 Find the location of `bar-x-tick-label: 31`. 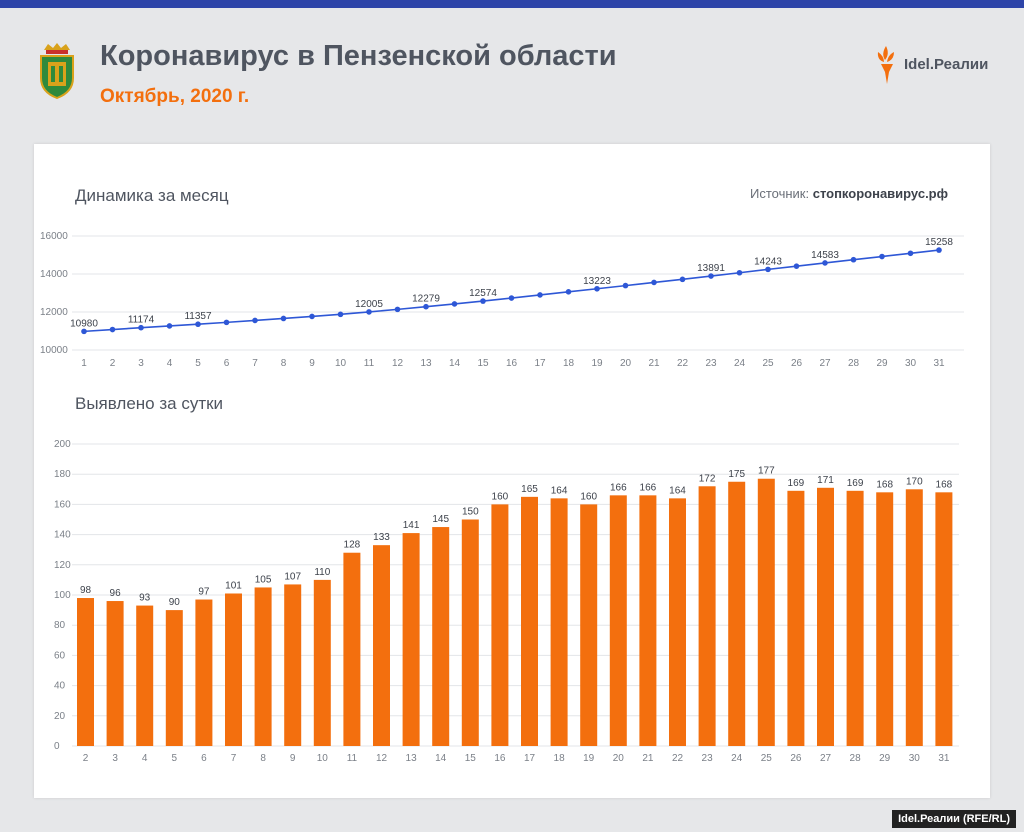

bar-x-tick-label: 31 is located at coordinates (944, 758).